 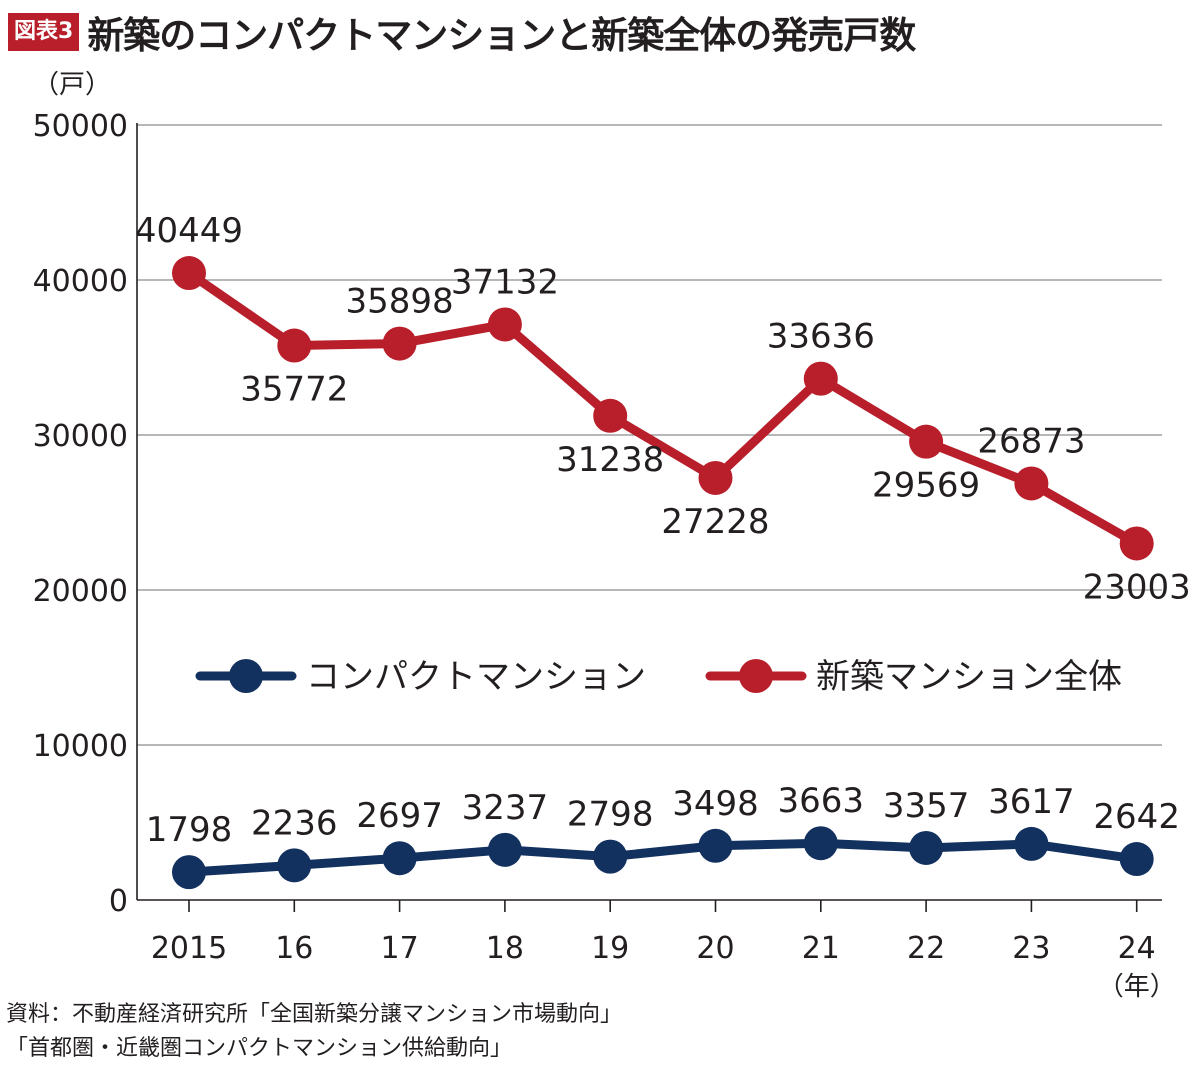 What do you see at coordinates (1031, 948) in the screenshot?
I see `x-tick-label: 23` at bounding box center [1031, 948].